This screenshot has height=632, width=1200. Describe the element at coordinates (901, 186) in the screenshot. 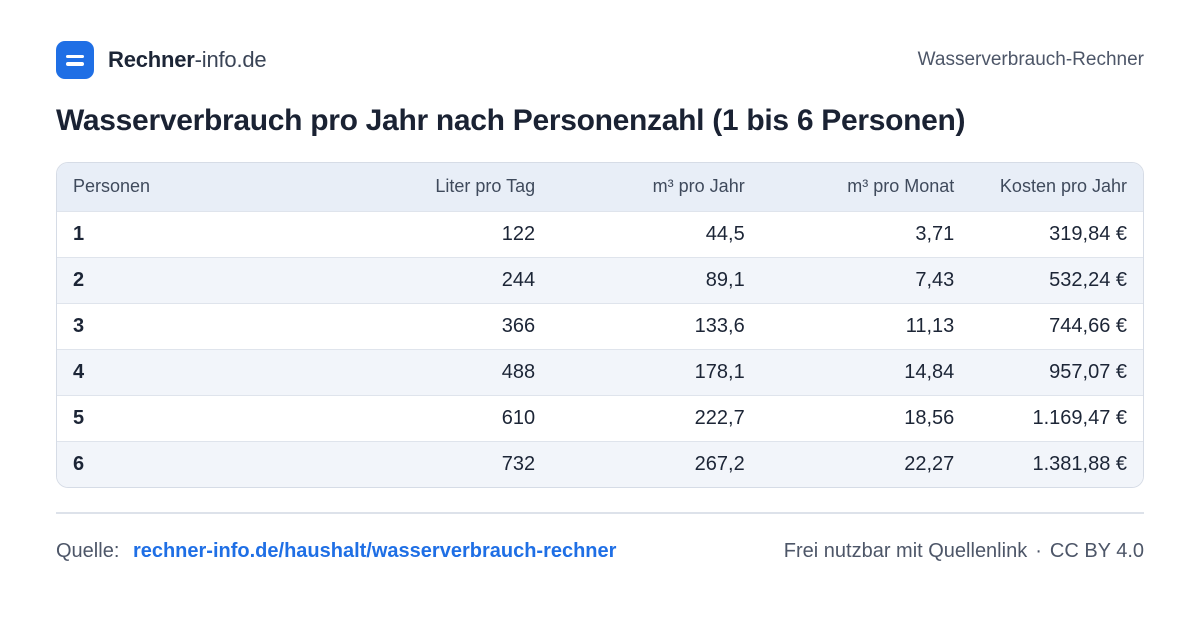

I see `column-header: m³ pro Monat` at that location.